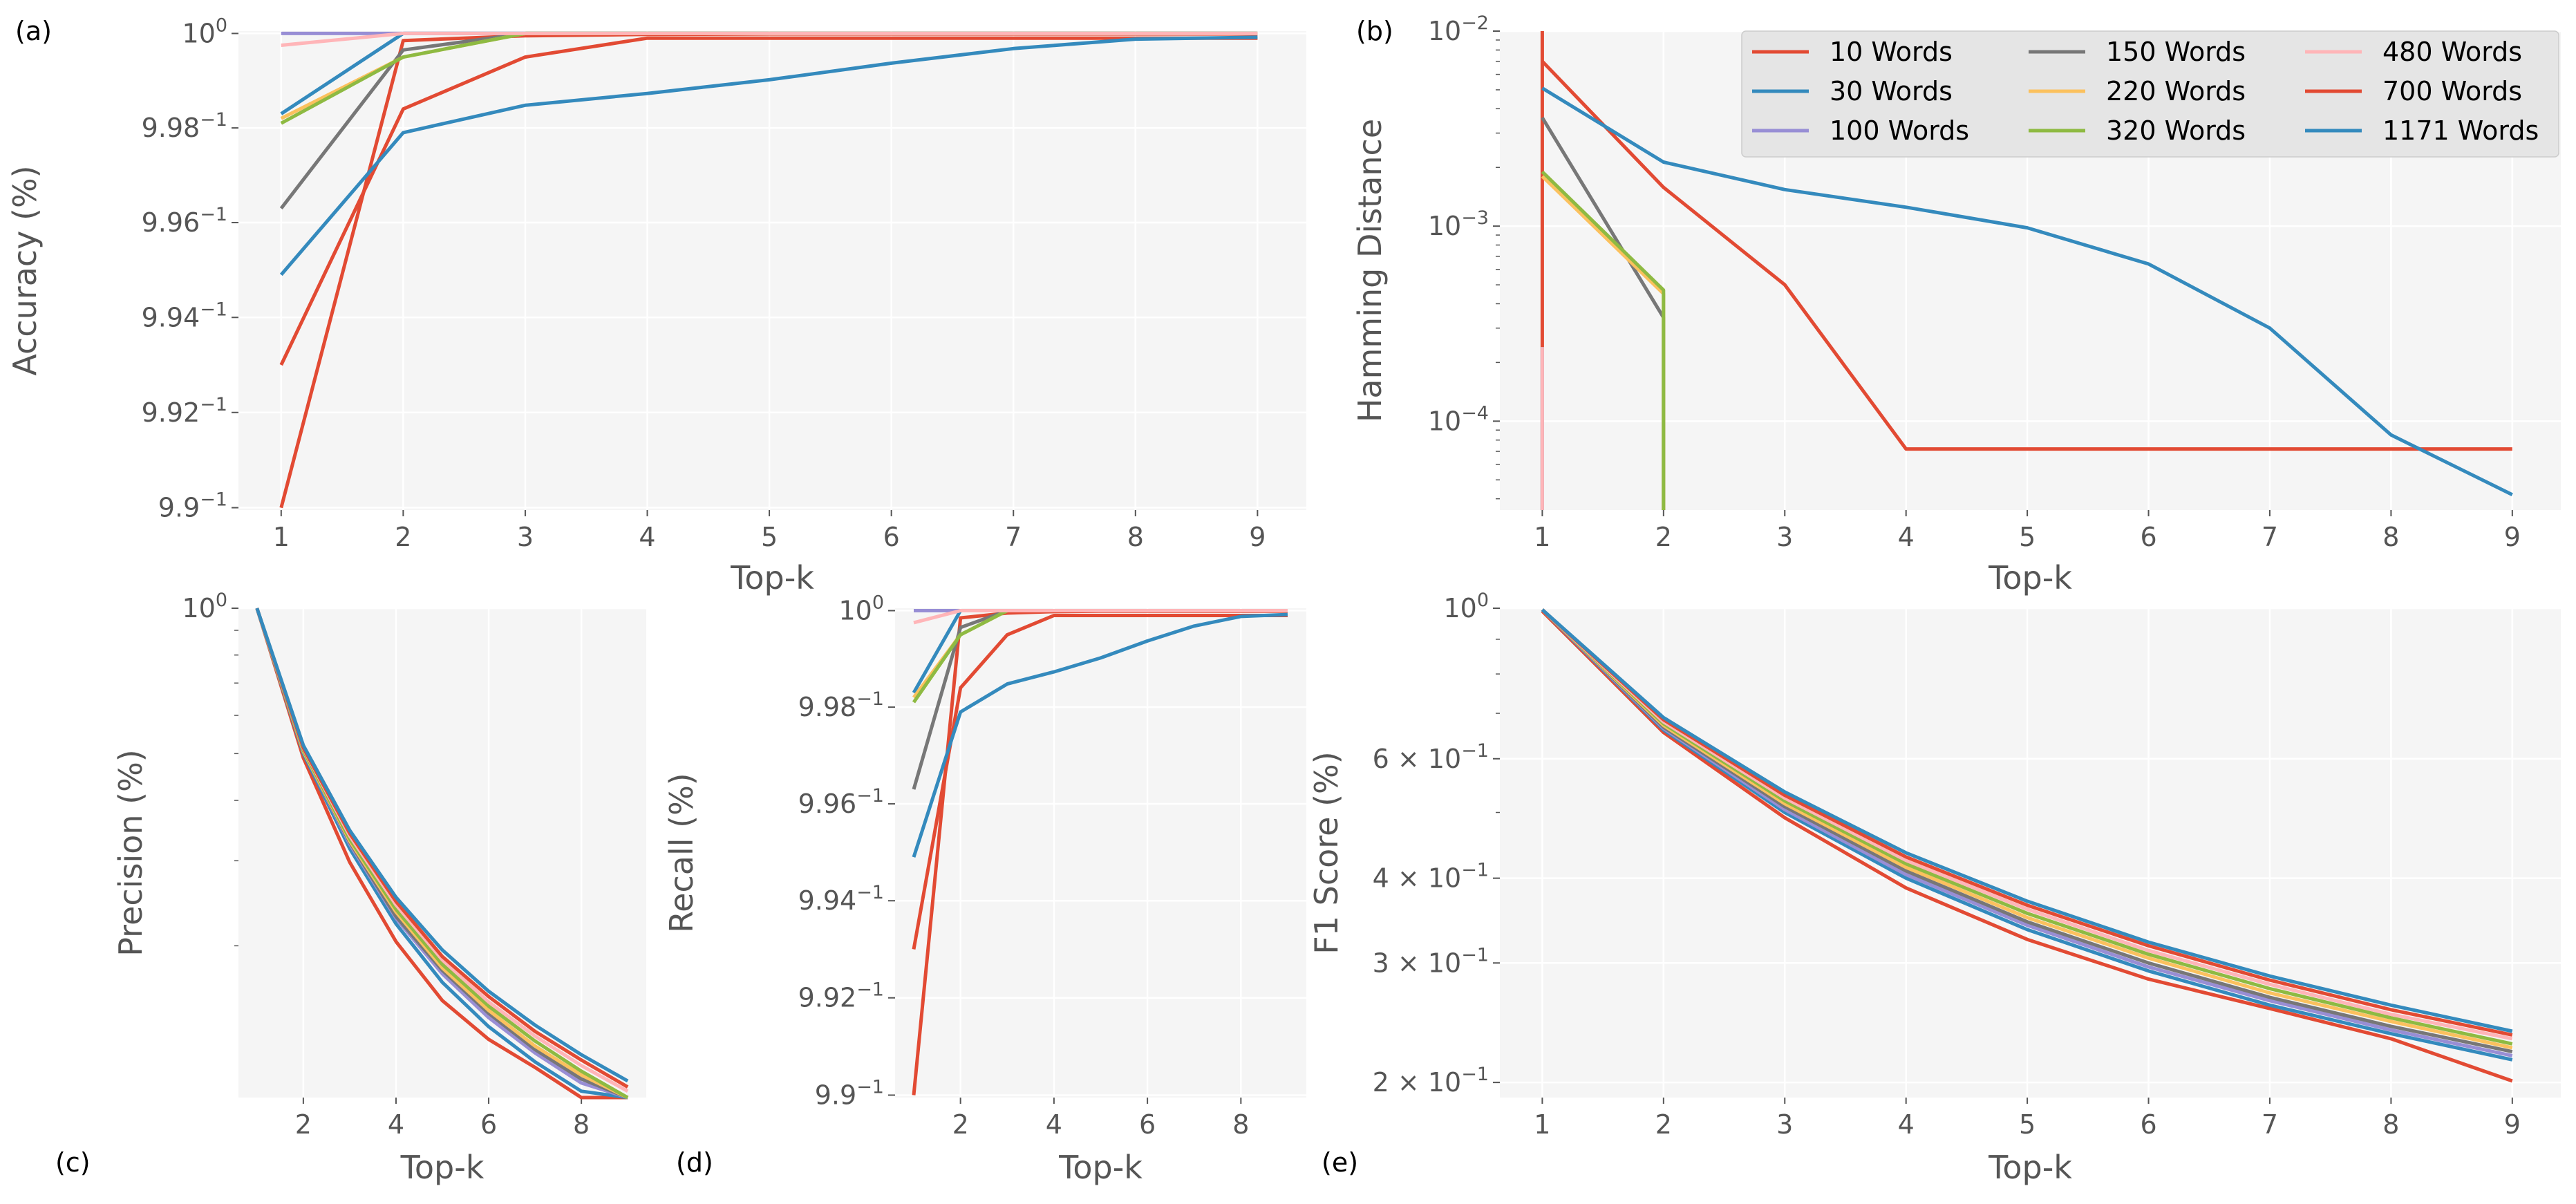 The width and height of the screenshot is (2576, 1204). What do you see at coordinates (1326, 852) in the screenshot?
I see `y-axis-label: F1 Score (%)` at bounding box center [1326, 852].